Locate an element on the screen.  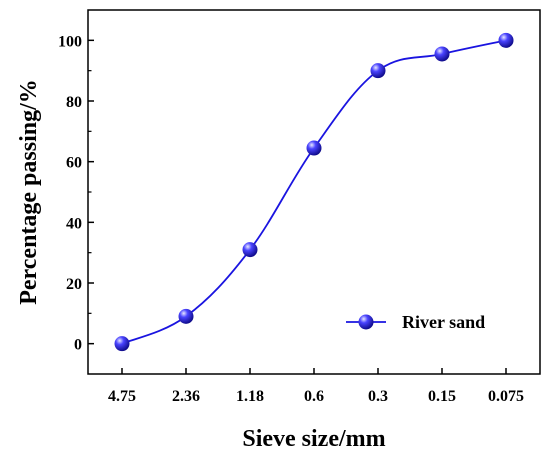
y-tick-label: 80 is located at coordinates (74, 102).